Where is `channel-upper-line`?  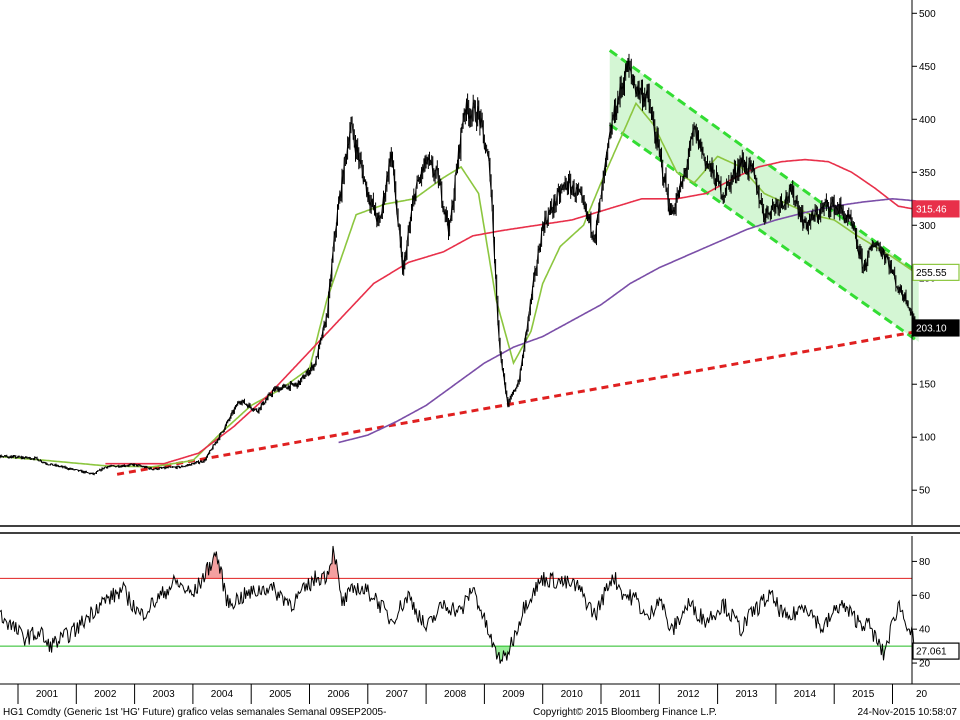
channel-upper-line is located at coordinates (764, 162).